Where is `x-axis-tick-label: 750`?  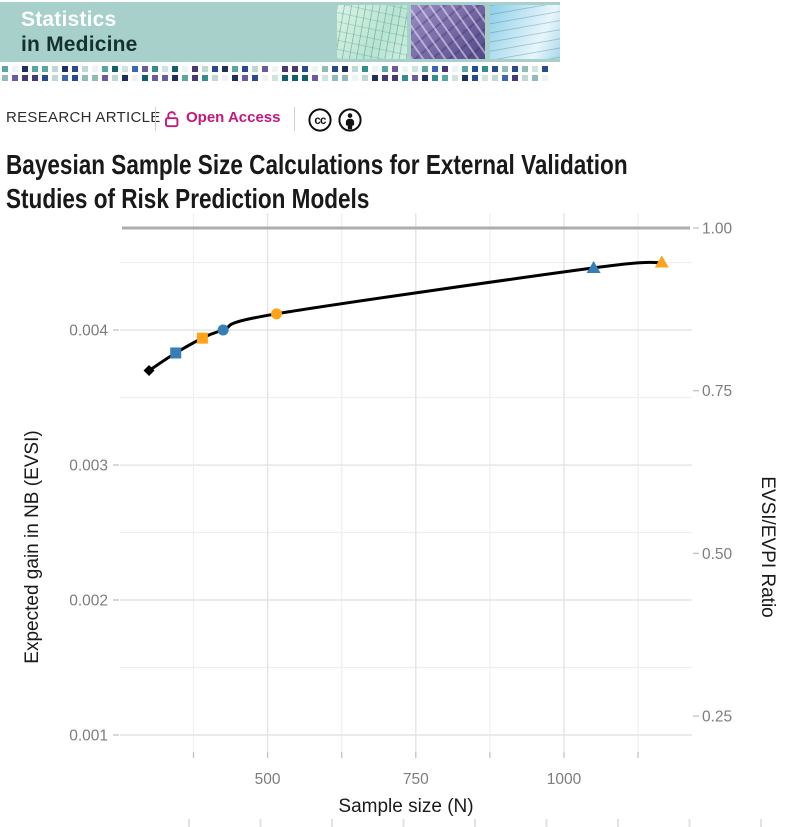
x-axis-tick-label: 750 is located at coordinates (416, 779).